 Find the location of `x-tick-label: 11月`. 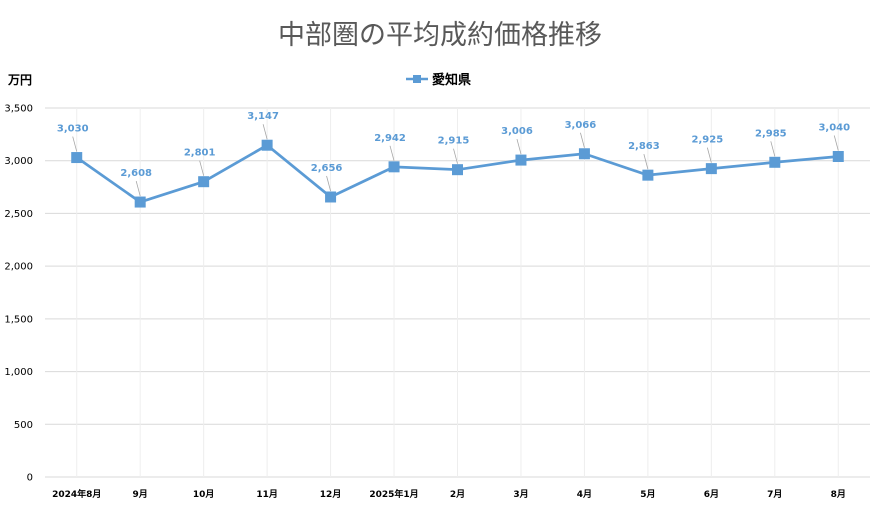

x-tick-label: 11月 is located at coordinates (267, 494).